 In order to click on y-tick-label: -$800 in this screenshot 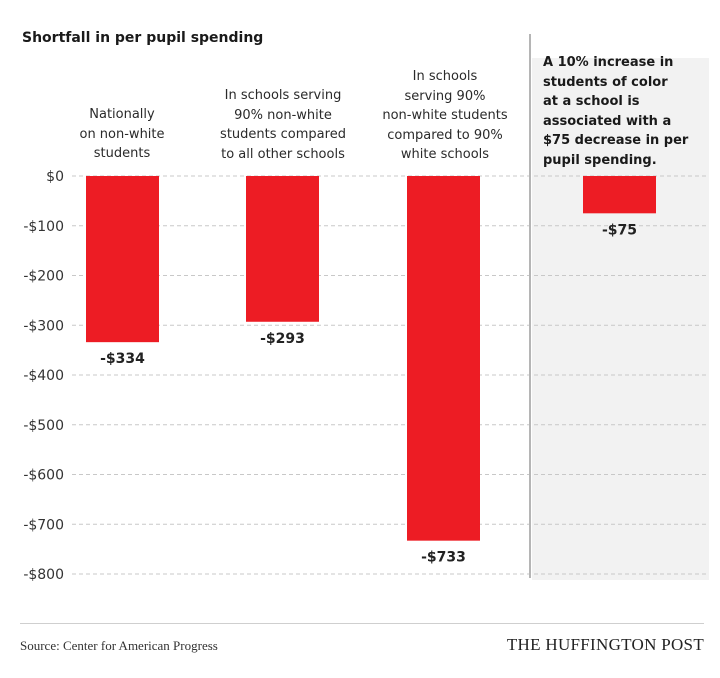, I will do `click(43, 575)`.